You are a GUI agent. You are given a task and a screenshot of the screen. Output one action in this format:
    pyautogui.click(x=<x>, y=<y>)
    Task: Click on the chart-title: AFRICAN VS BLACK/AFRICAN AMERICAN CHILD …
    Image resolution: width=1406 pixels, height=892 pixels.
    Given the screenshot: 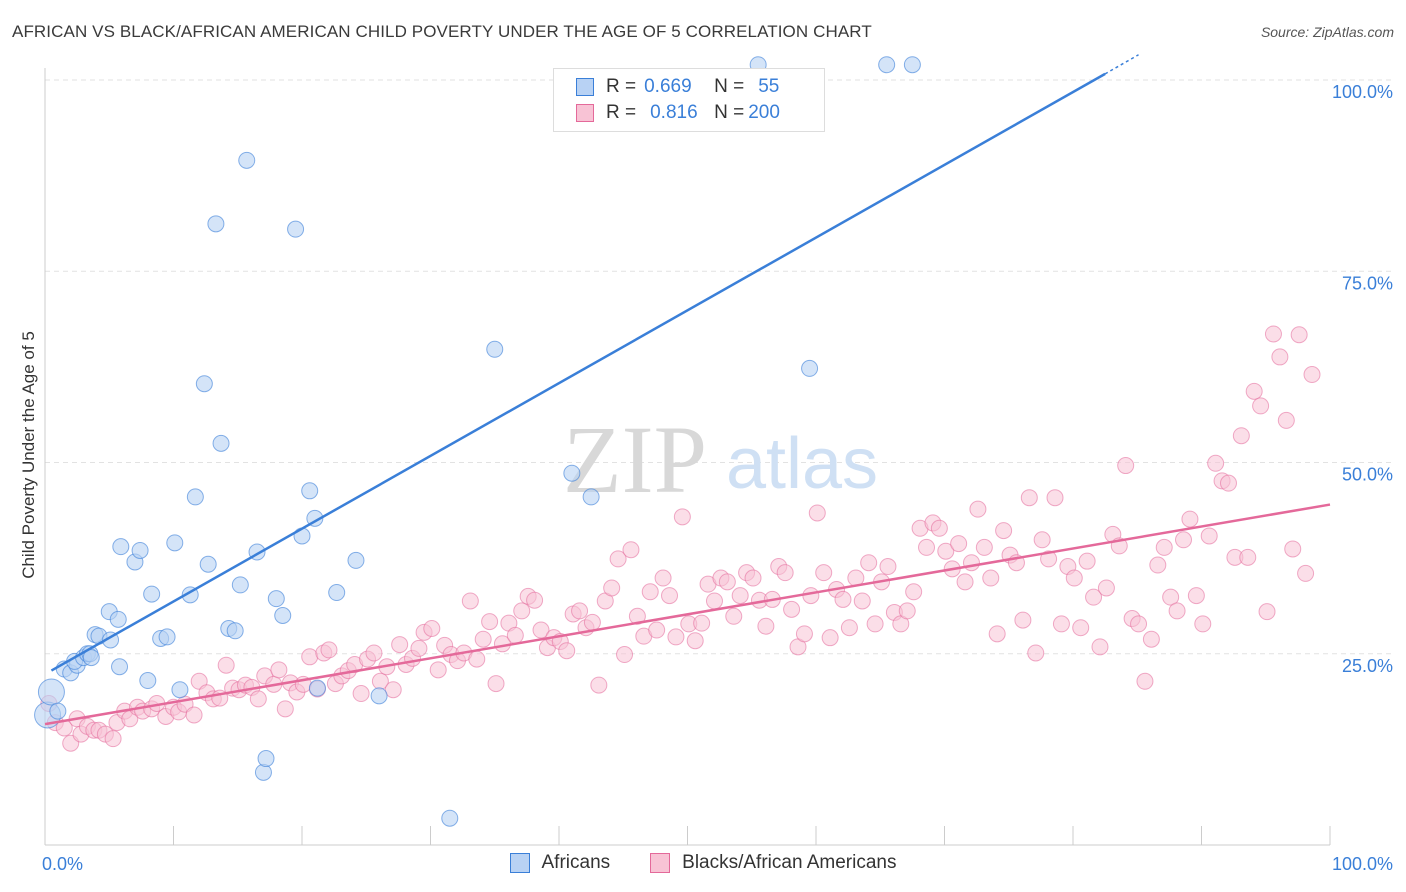 What is the action you would take?
    pyautogui.click(x=442, y=31)
    